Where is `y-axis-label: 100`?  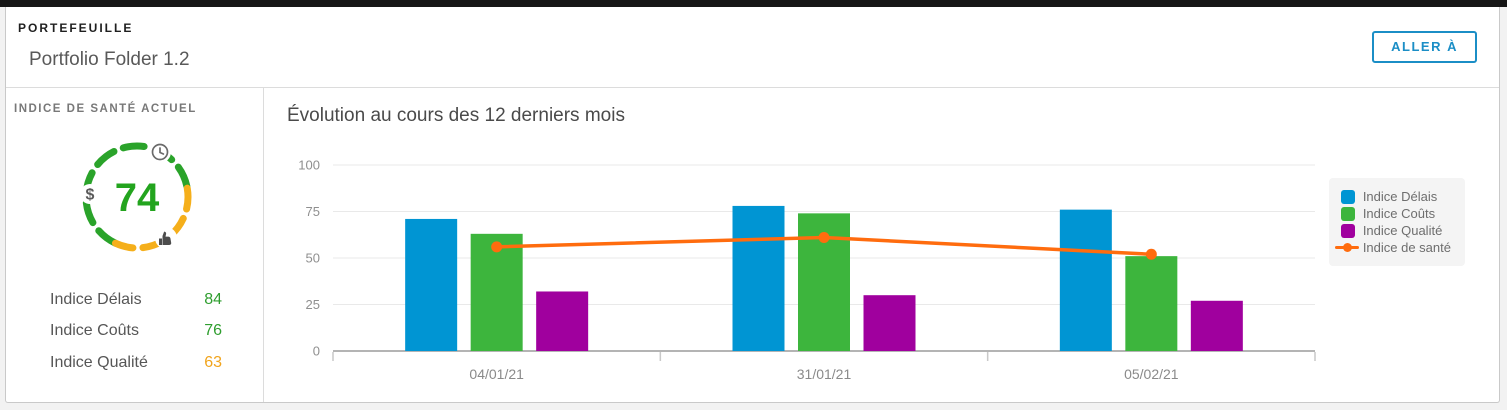
y-axis-label: 100 is located at coordinates (309, 165).